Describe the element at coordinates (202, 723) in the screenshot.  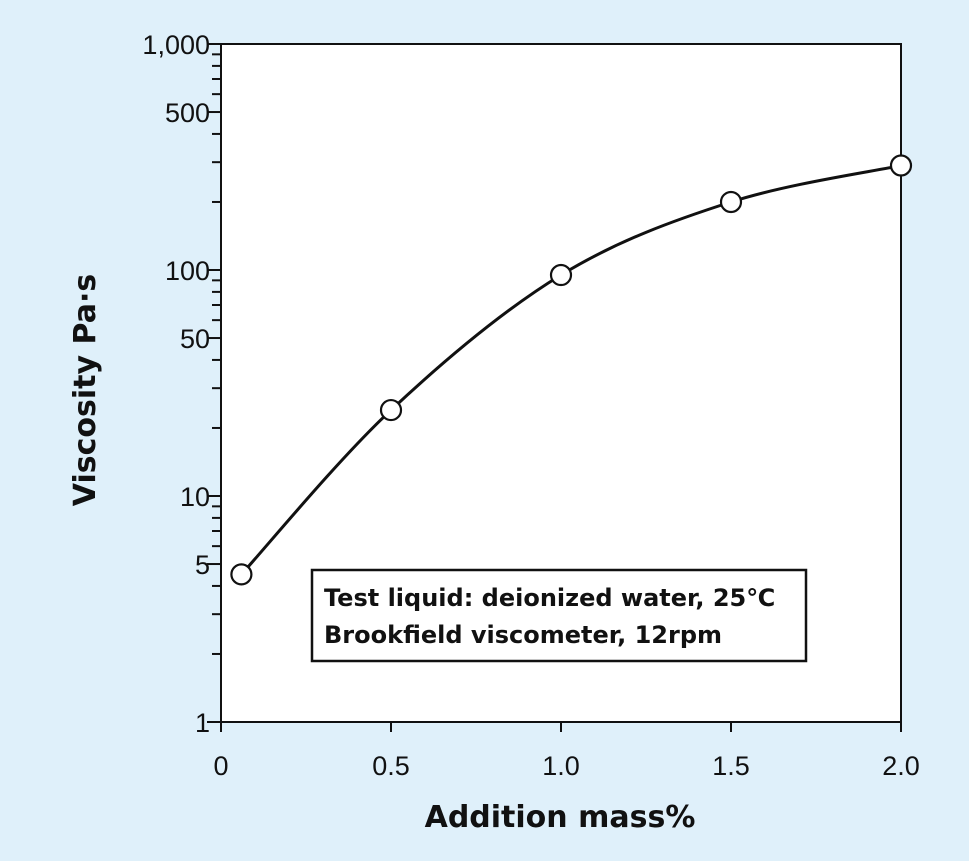
I see `y-tick-label: 1` at that location.